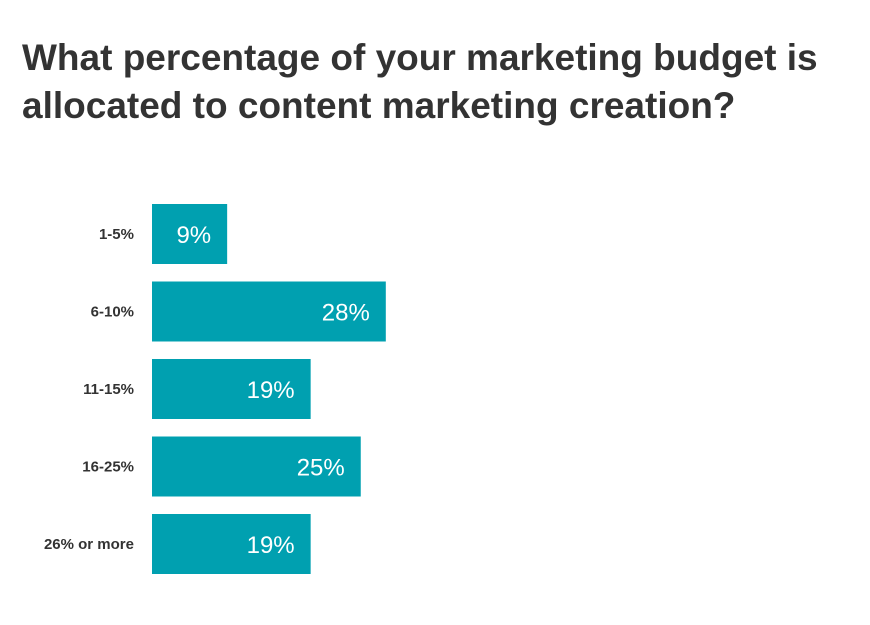 This screenshot has height=625, width=870. Describe the element at coordinates (193, 235) in the screenshot. I see `value-label-0: 9%` at that location.